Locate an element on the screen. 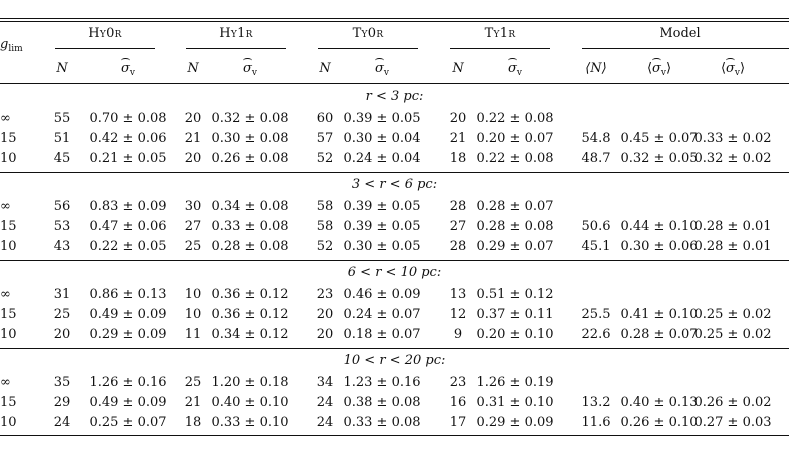 This screenshot has width=789, height=453. table-cell: 0.30 ± 0.08 is located at coordinates (250, 138).